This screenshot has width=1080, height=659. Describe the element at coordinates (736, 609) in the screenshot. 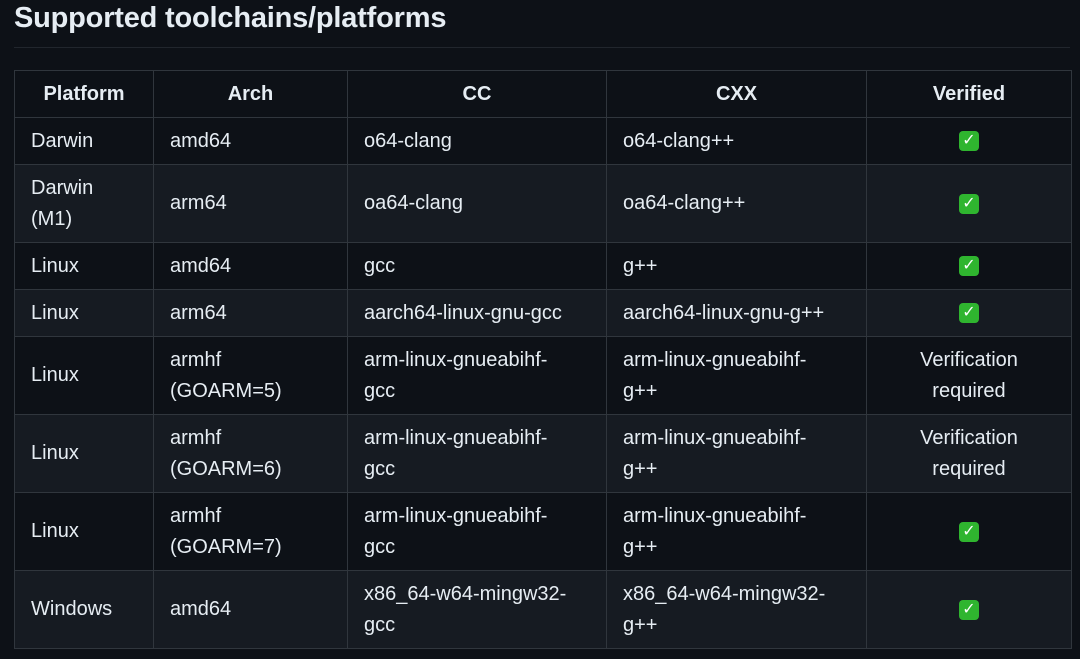

I see `cxx-cell: x86_64-w64-mingw32-g++` at that location.